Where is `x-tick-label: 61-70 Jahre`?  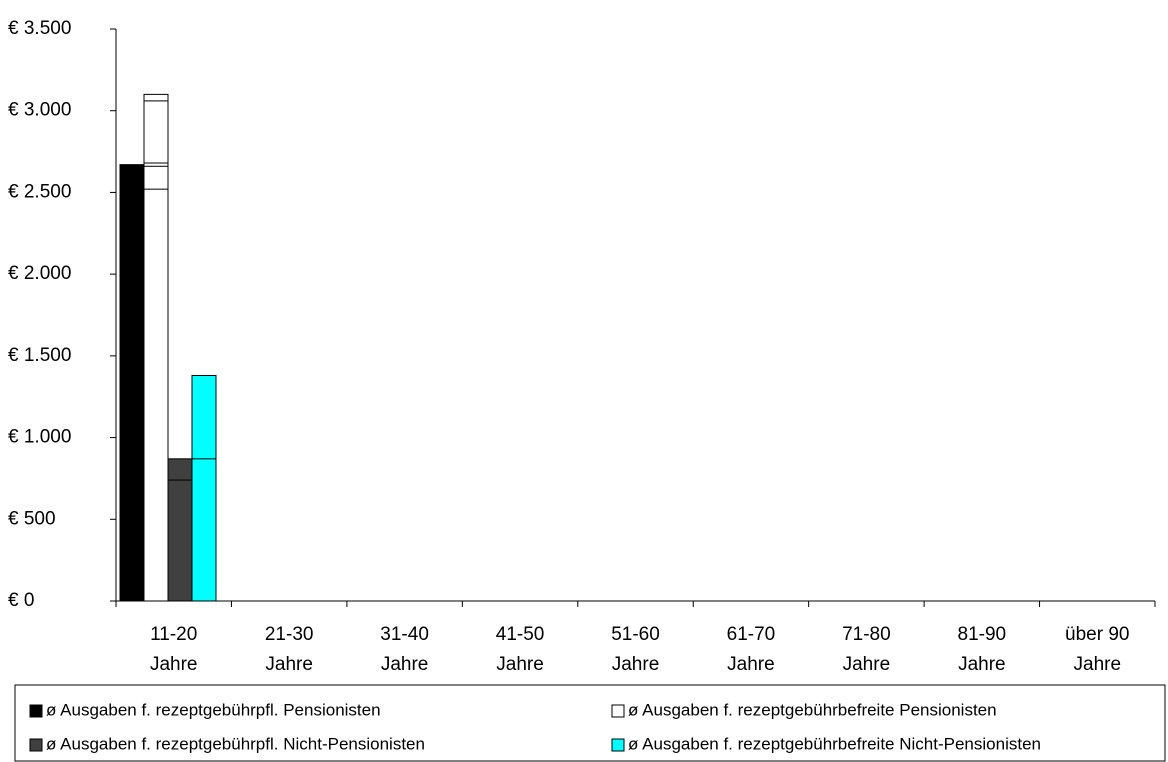
x-tick-label: 61-70 Jahre is located at coordinates (751, 649).